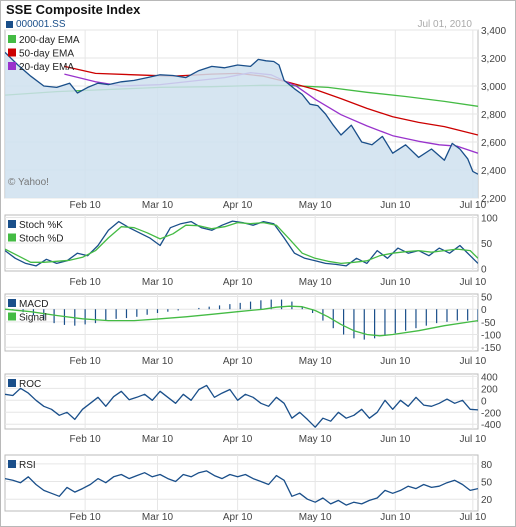  Describe the element at coordinates (491, 336) in the screenshot. I see `y-tick-label: -100` at that location.